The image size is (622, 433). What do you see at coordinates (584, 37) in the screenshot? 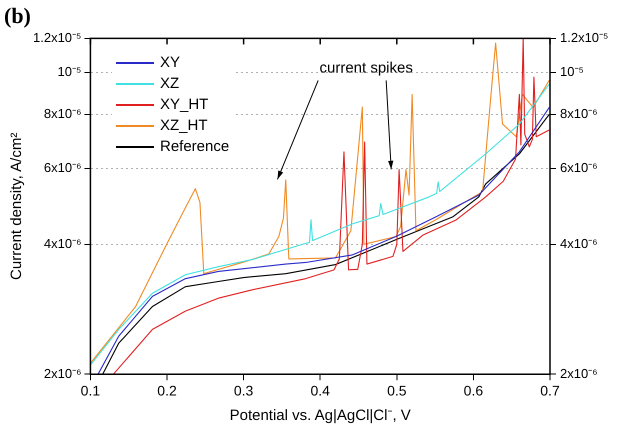
I see `text: 1.2x10⁻⁵` at bounding box center [584, 37].